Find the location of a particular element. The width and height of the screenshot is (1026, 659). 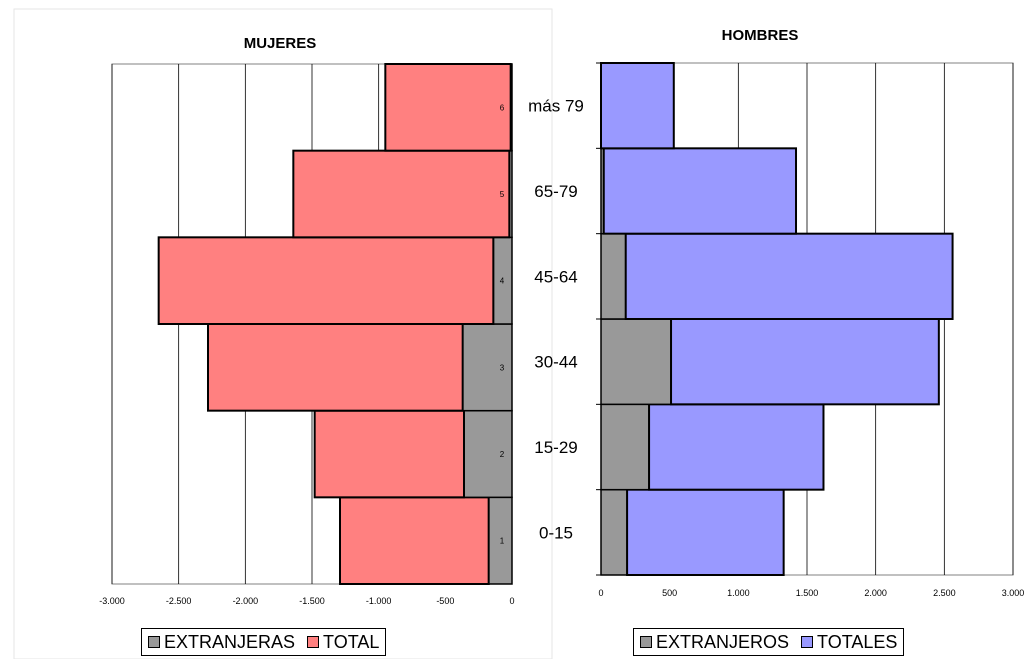

legend-item-totales: TOTALES is located at coordinates (849, 642).